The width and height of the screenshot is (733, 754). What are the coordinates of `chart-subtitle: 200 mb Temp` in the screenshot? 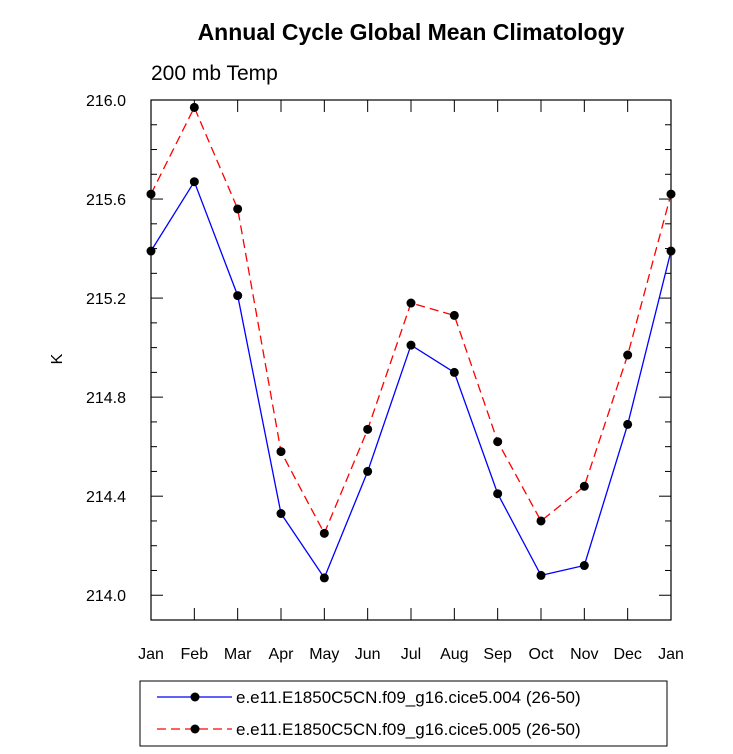 It's located at (214, 73).